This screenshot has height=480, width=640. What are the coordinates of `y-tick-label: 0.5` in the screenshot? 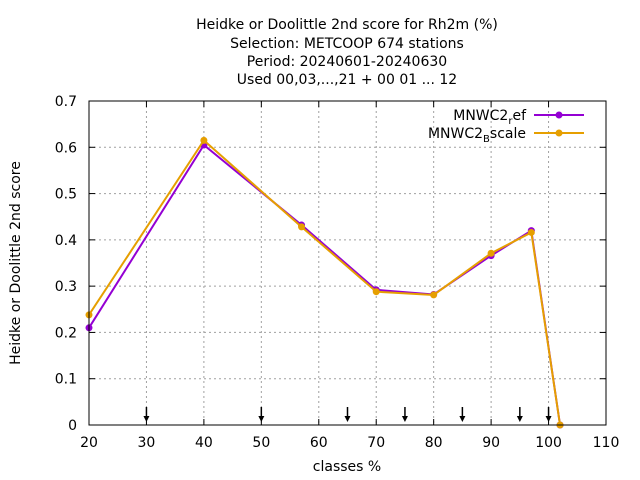 It's located at (66, 195).